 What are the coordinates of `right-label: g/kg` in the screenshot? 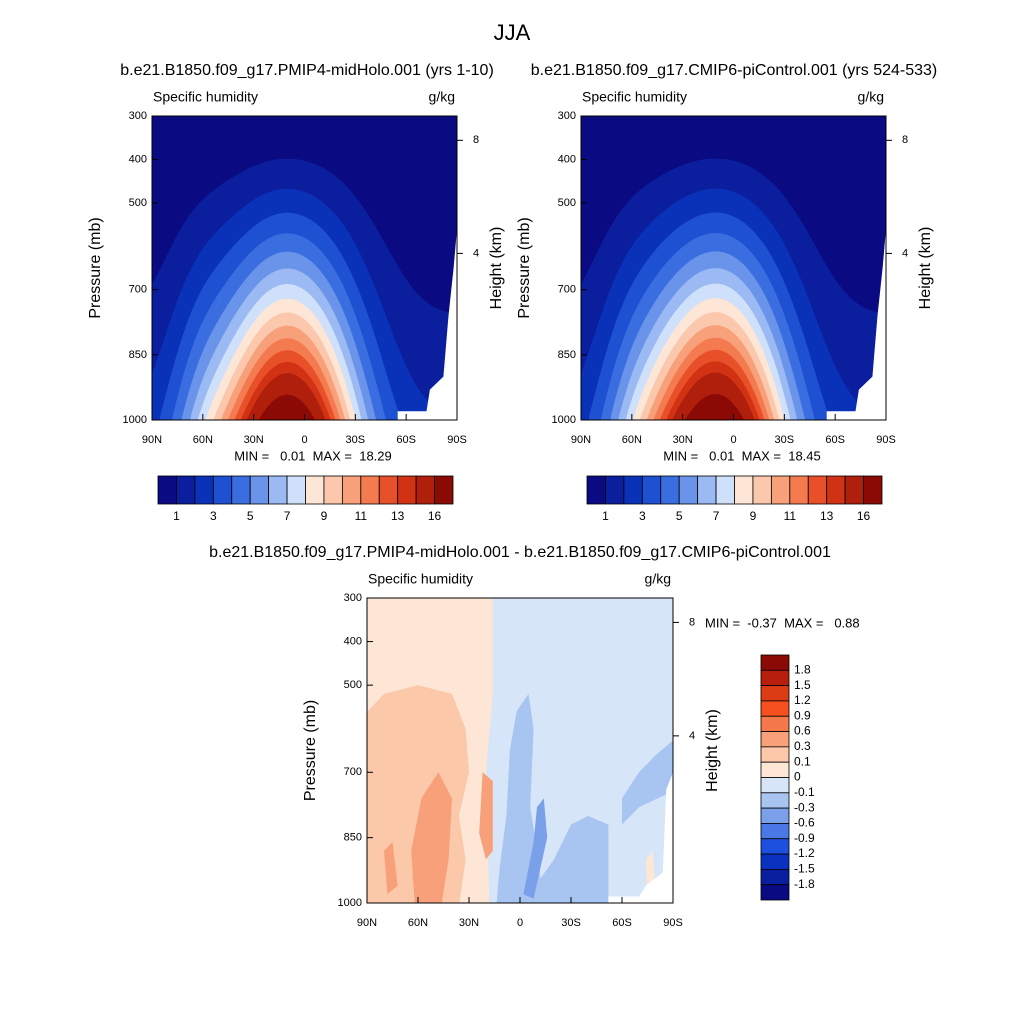 It's located at (442, 97).